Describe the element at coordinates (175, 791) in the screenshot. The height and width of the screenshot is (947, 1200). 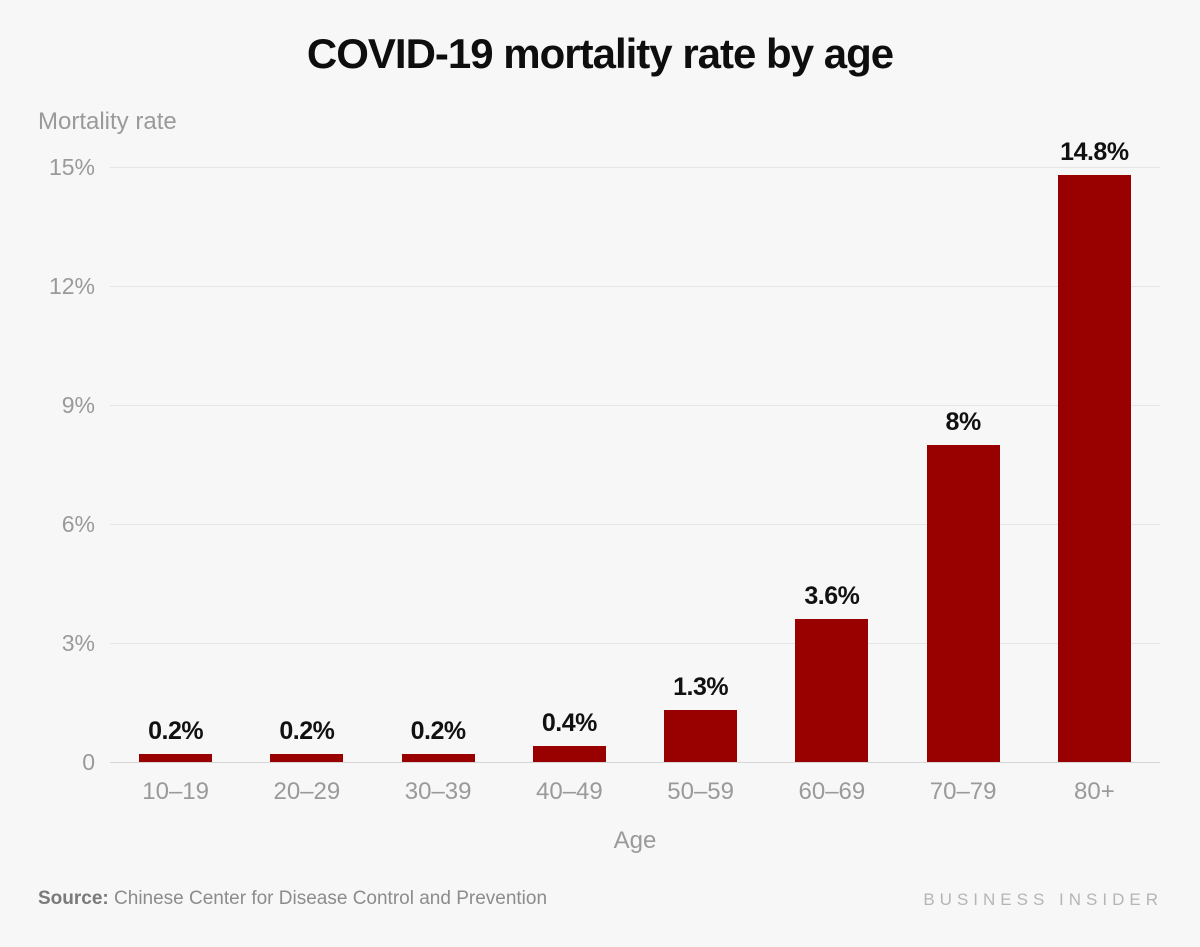
I see `x-tick-label: 10–19` at that location.